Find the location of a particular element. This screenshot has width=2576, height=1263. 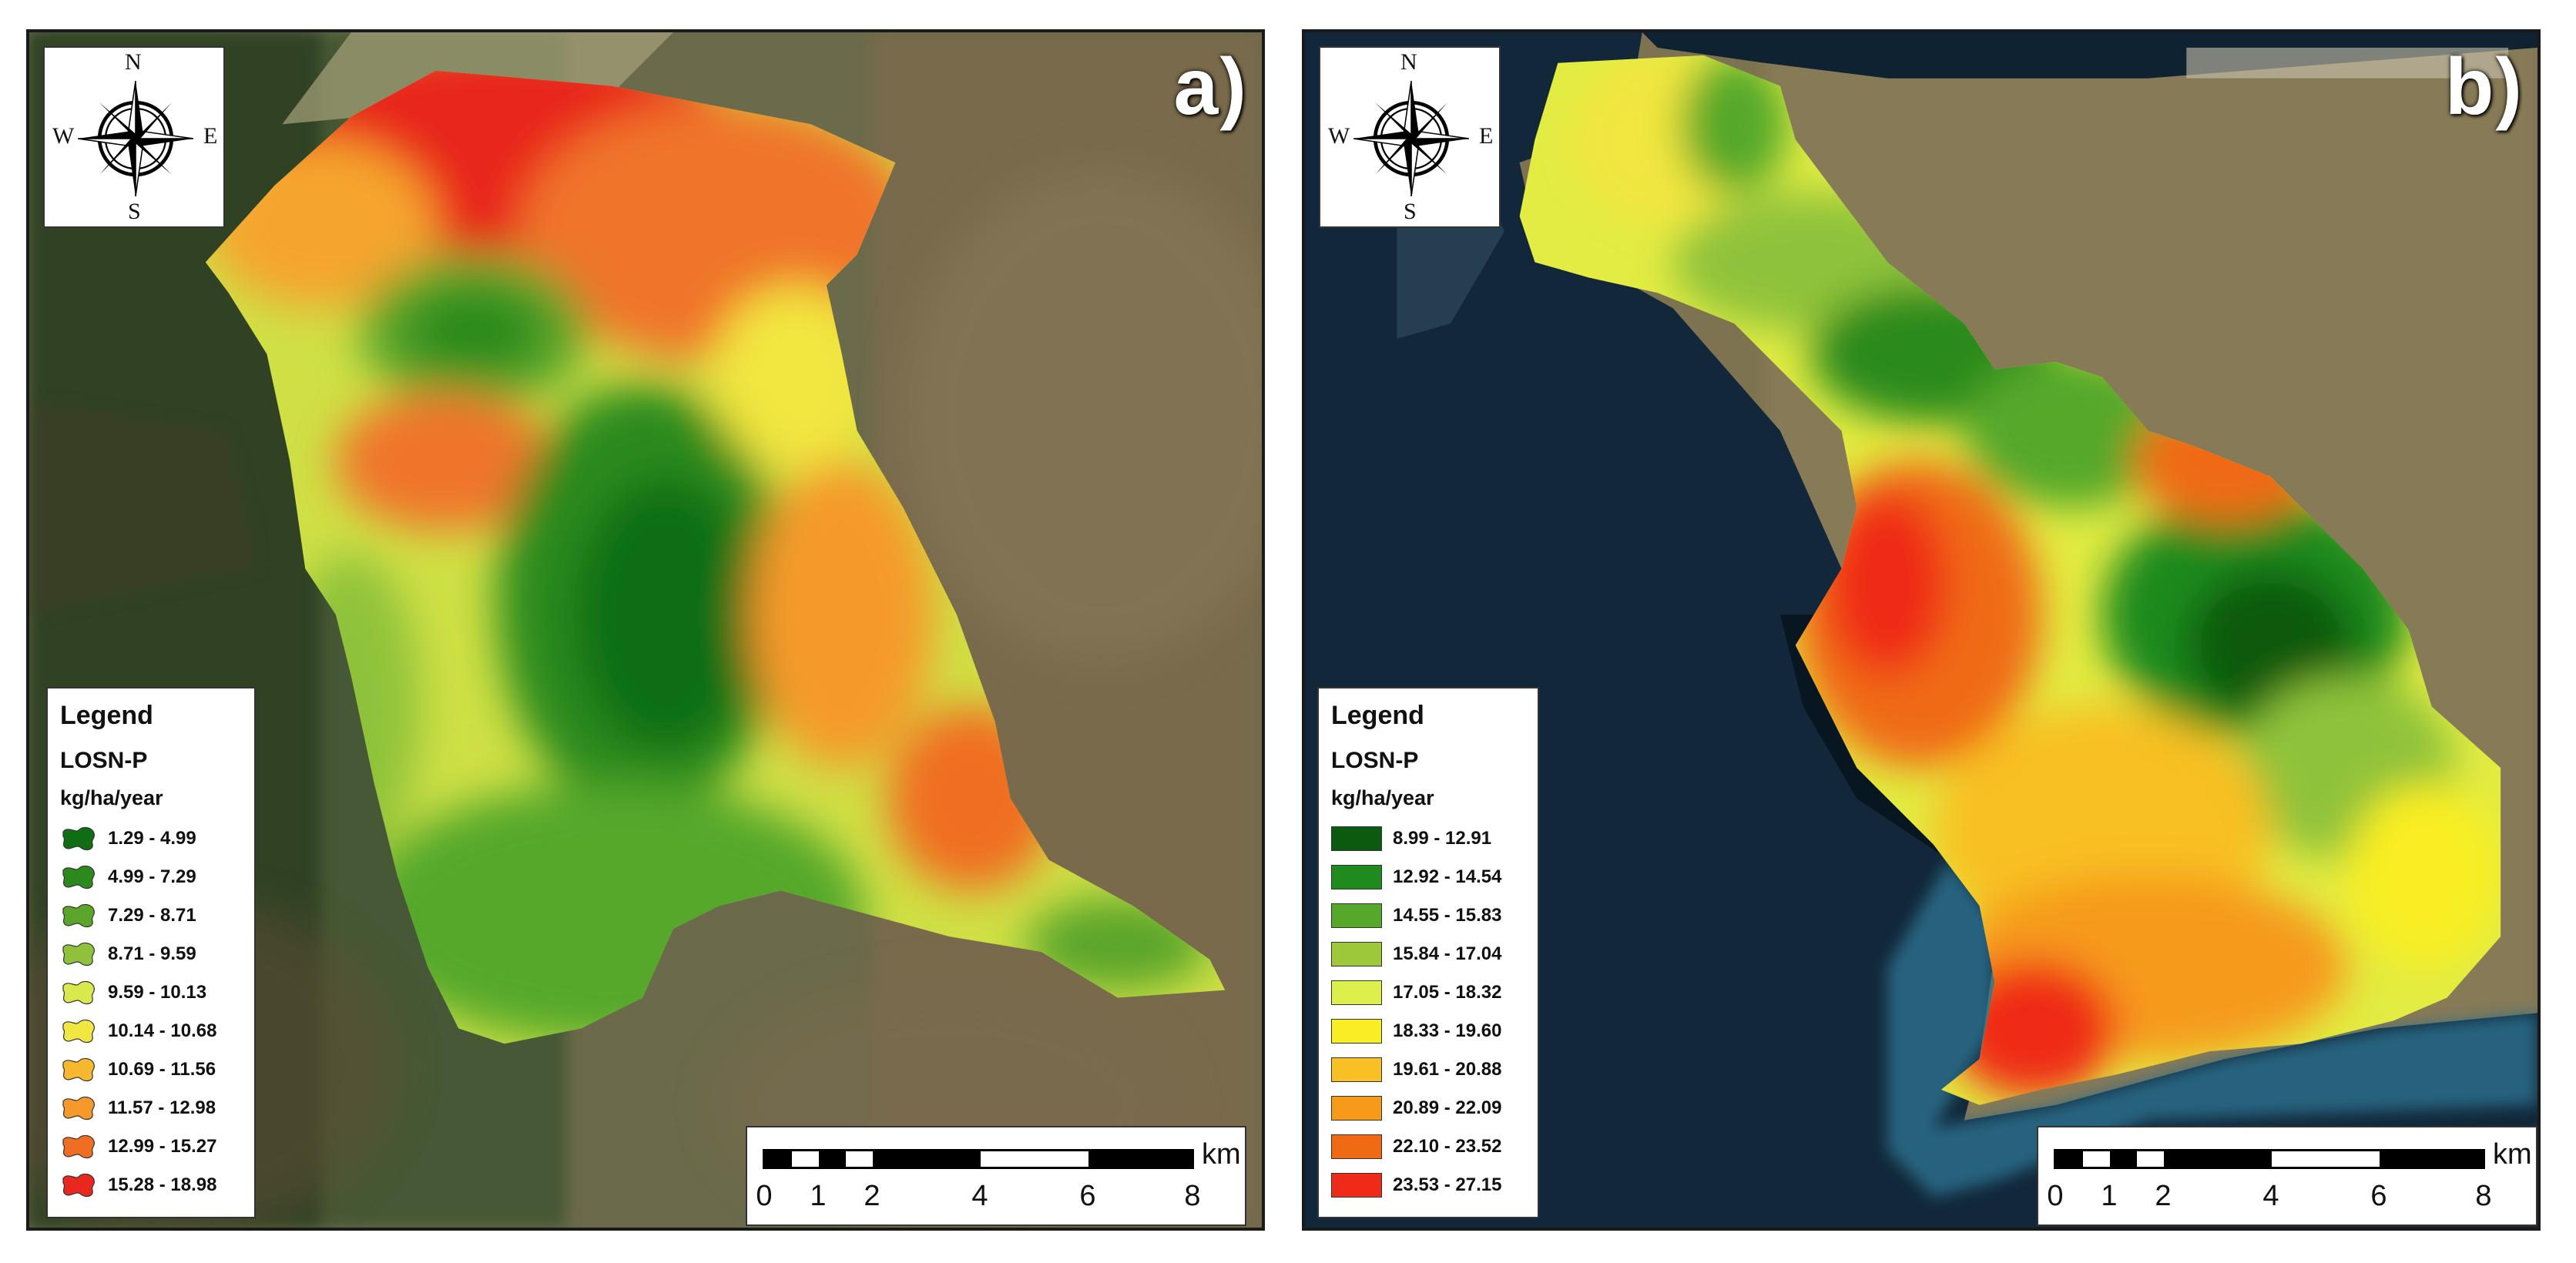

legend-item: 12.92 - 14.54 is located at coordinates (1429, 877).